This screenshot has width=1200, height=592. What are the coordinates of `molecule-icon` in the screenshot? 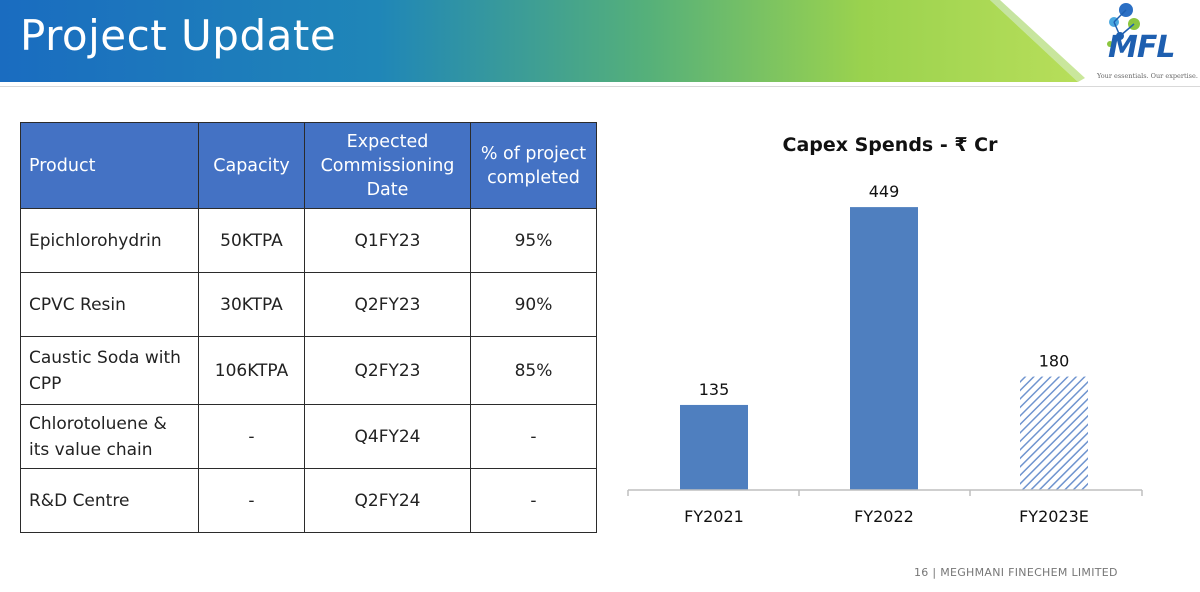 It's located at (1123, 25).